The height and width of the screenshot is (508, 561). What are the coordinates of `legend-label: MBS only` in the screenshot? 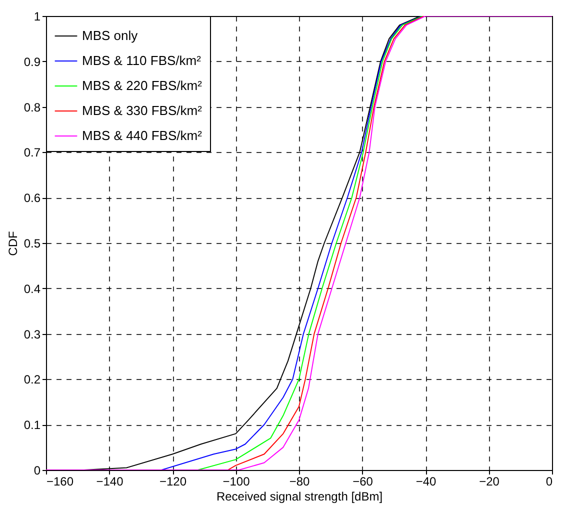 It's located at (110, 35).